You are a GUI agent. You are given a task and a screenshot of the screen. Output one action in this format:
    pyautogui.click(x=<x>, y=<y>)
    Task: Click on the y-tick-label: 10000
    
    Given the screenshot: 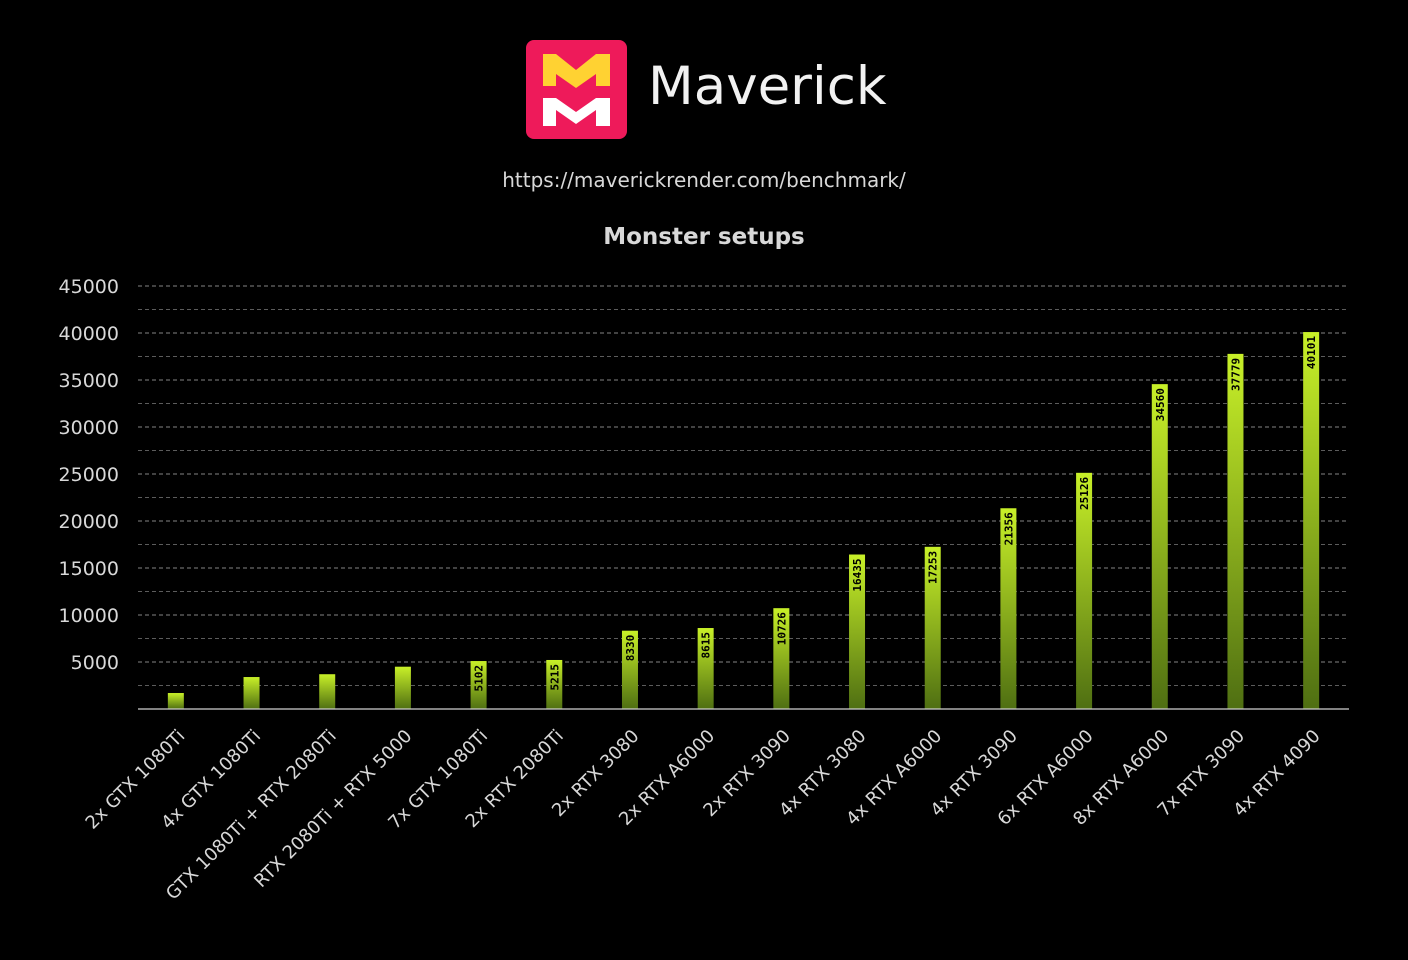 What is the action you would take?
    pyautogui.click(x=89, y=616)
    